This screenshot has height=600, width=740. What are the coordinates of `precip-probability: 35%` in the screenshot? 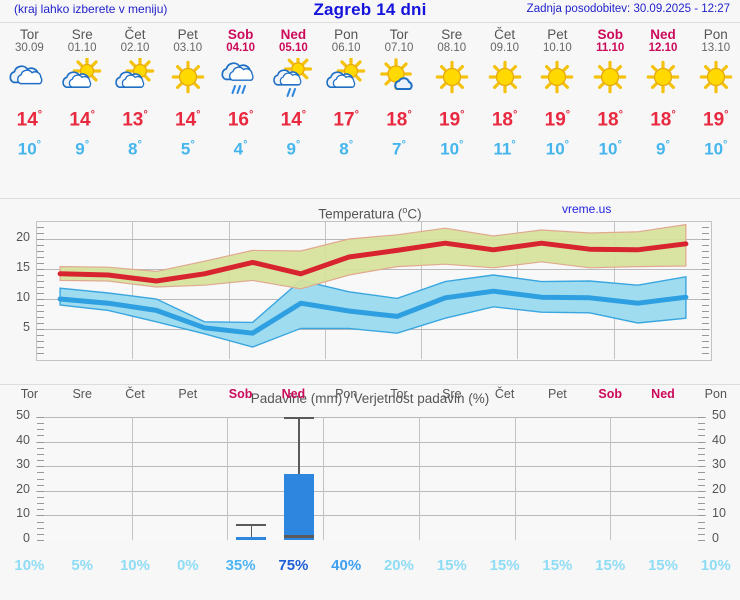 It's located at (240, 565).